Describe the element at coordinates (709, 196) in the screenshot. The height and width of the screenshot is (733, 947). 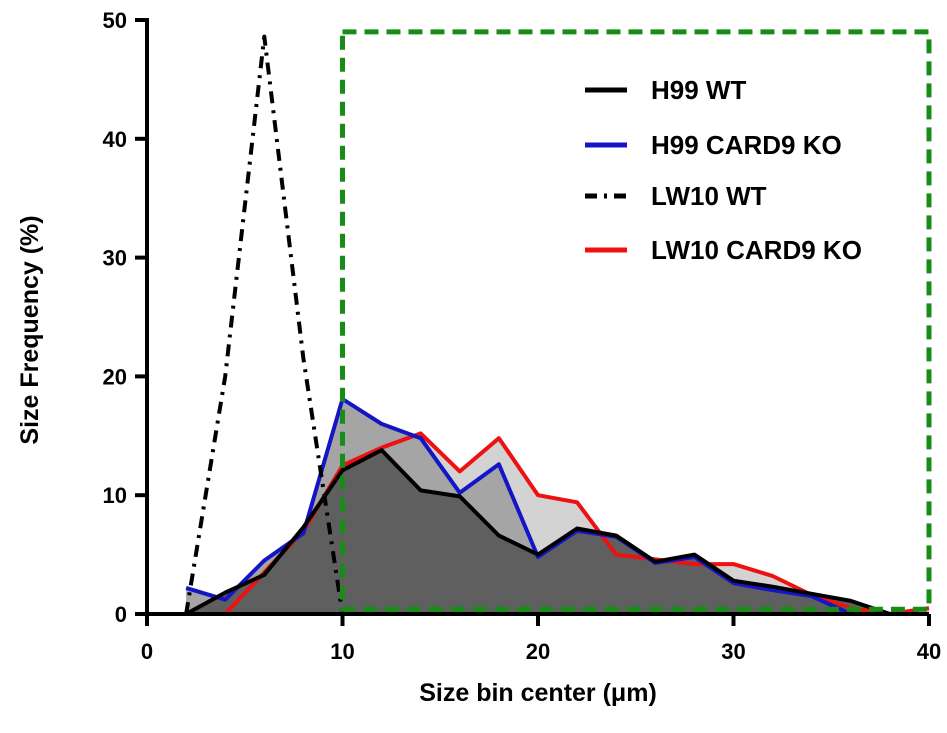
I see `legend-label-lw10-wt: LW10 WT` at that location.